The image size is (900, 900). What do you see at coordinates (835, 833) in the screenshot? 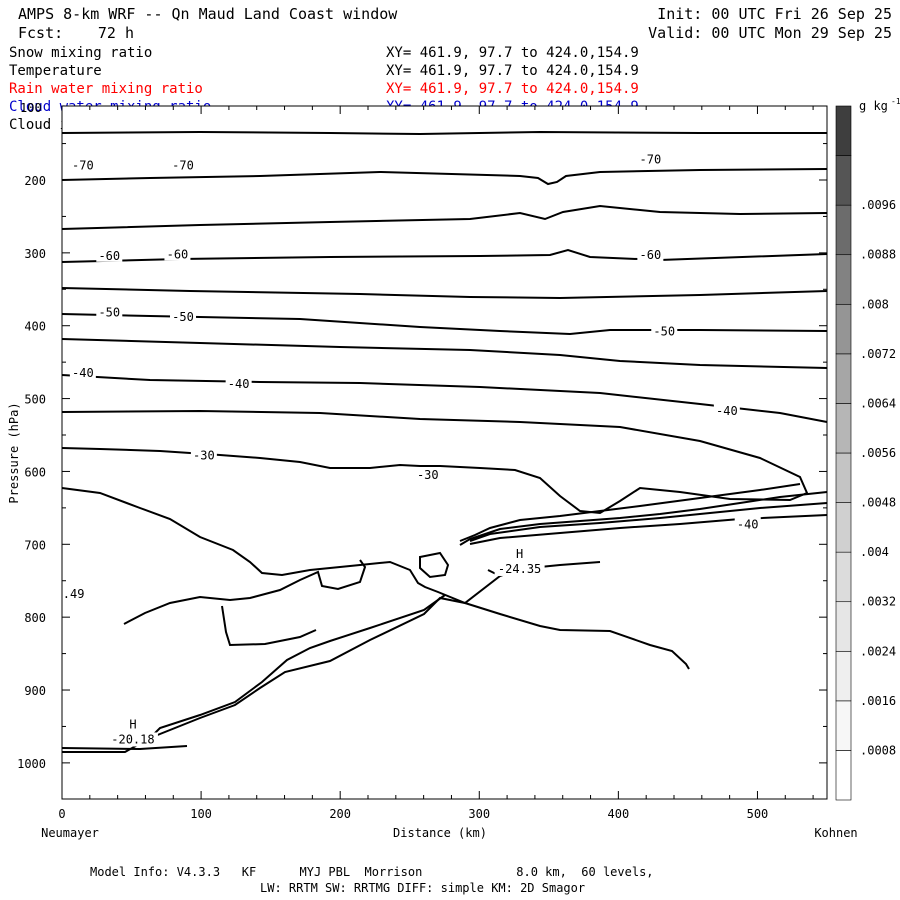
I see `x-end-label: Kohnen` at bounding box center [835, 833].